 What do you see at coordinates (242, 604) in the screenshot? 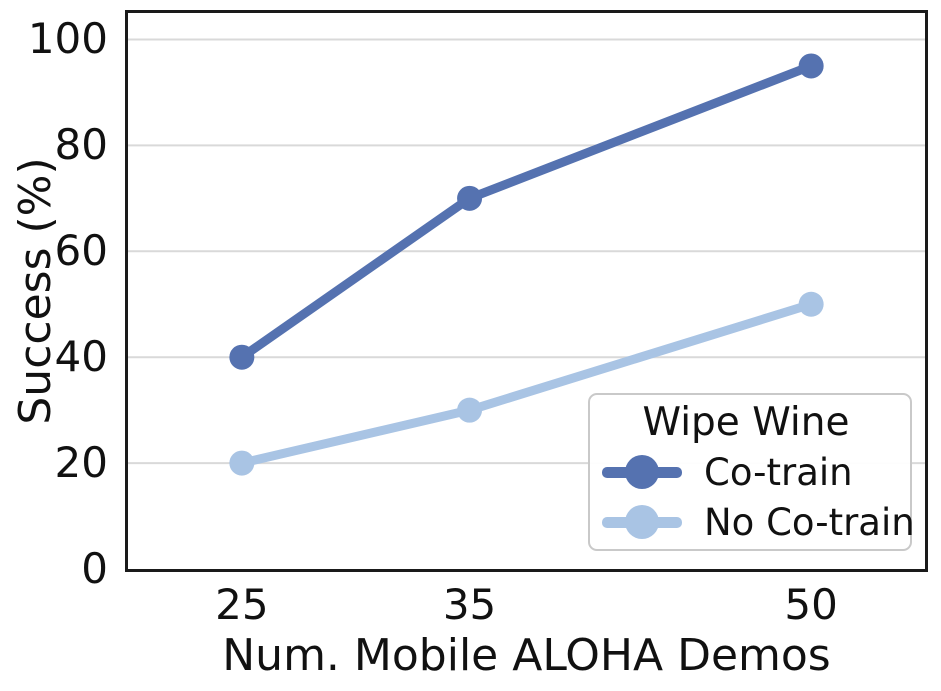
I see `x-tick-label: 25` at bounding box center [242, 604].